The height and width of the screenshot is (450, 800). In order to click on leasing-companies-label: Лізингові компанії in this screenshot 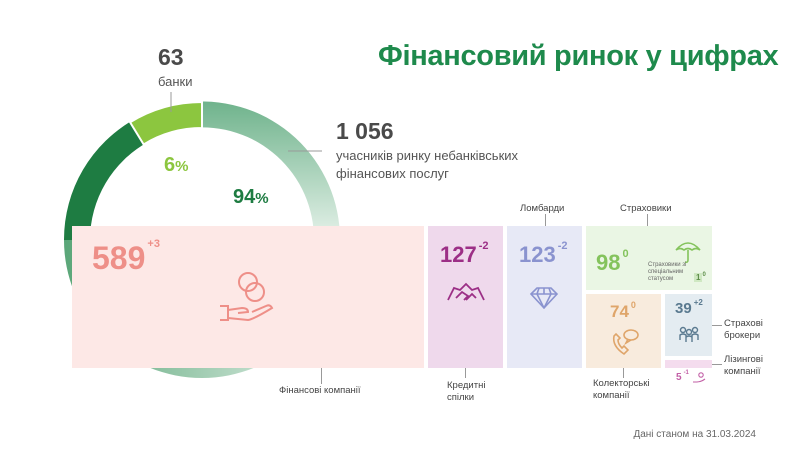, I will do `click(743, 365)`.